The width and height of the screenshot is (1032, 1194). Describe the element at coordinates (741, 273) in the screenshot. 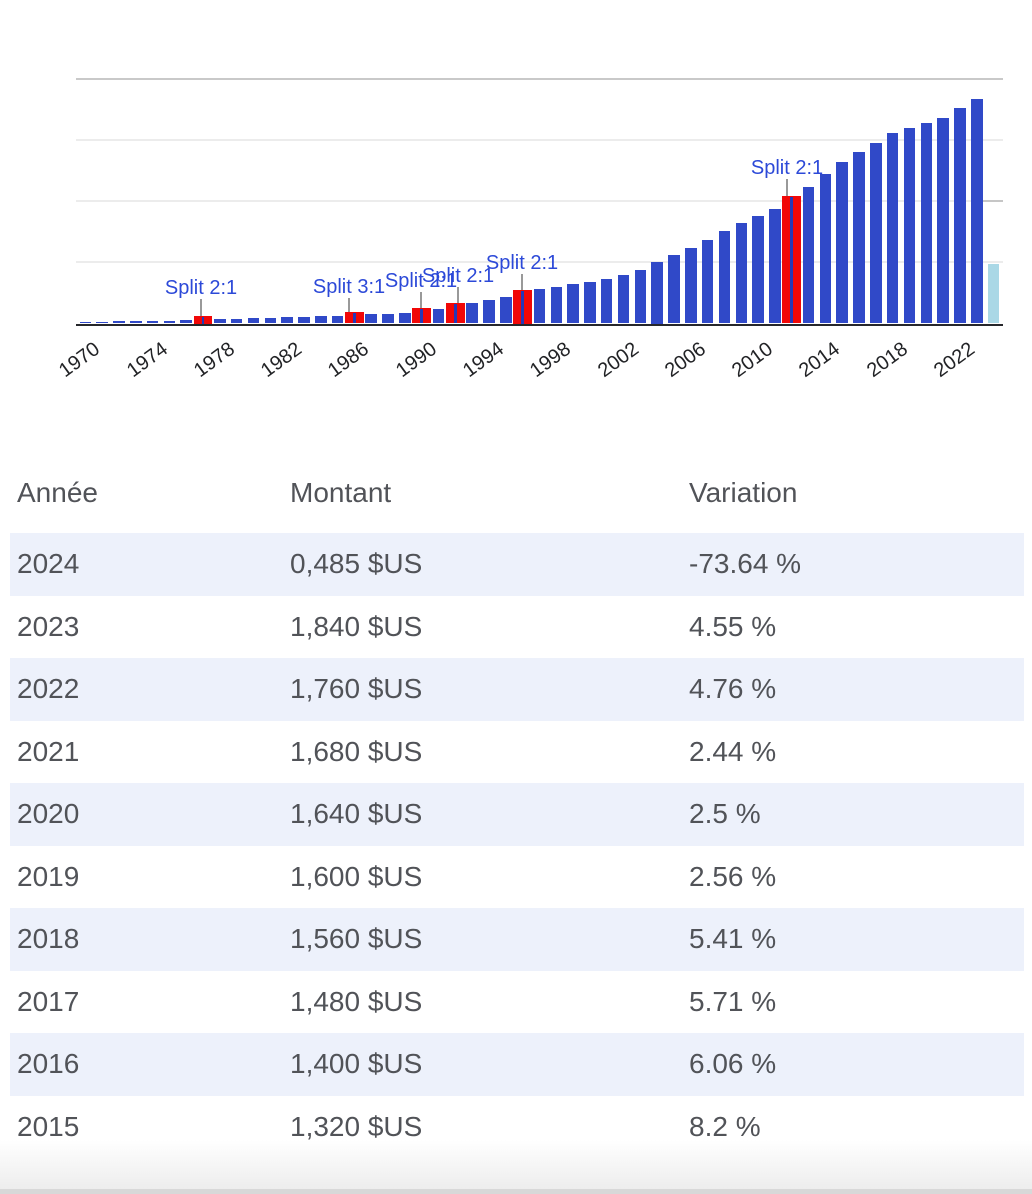

I see `bar-2009` at that location.